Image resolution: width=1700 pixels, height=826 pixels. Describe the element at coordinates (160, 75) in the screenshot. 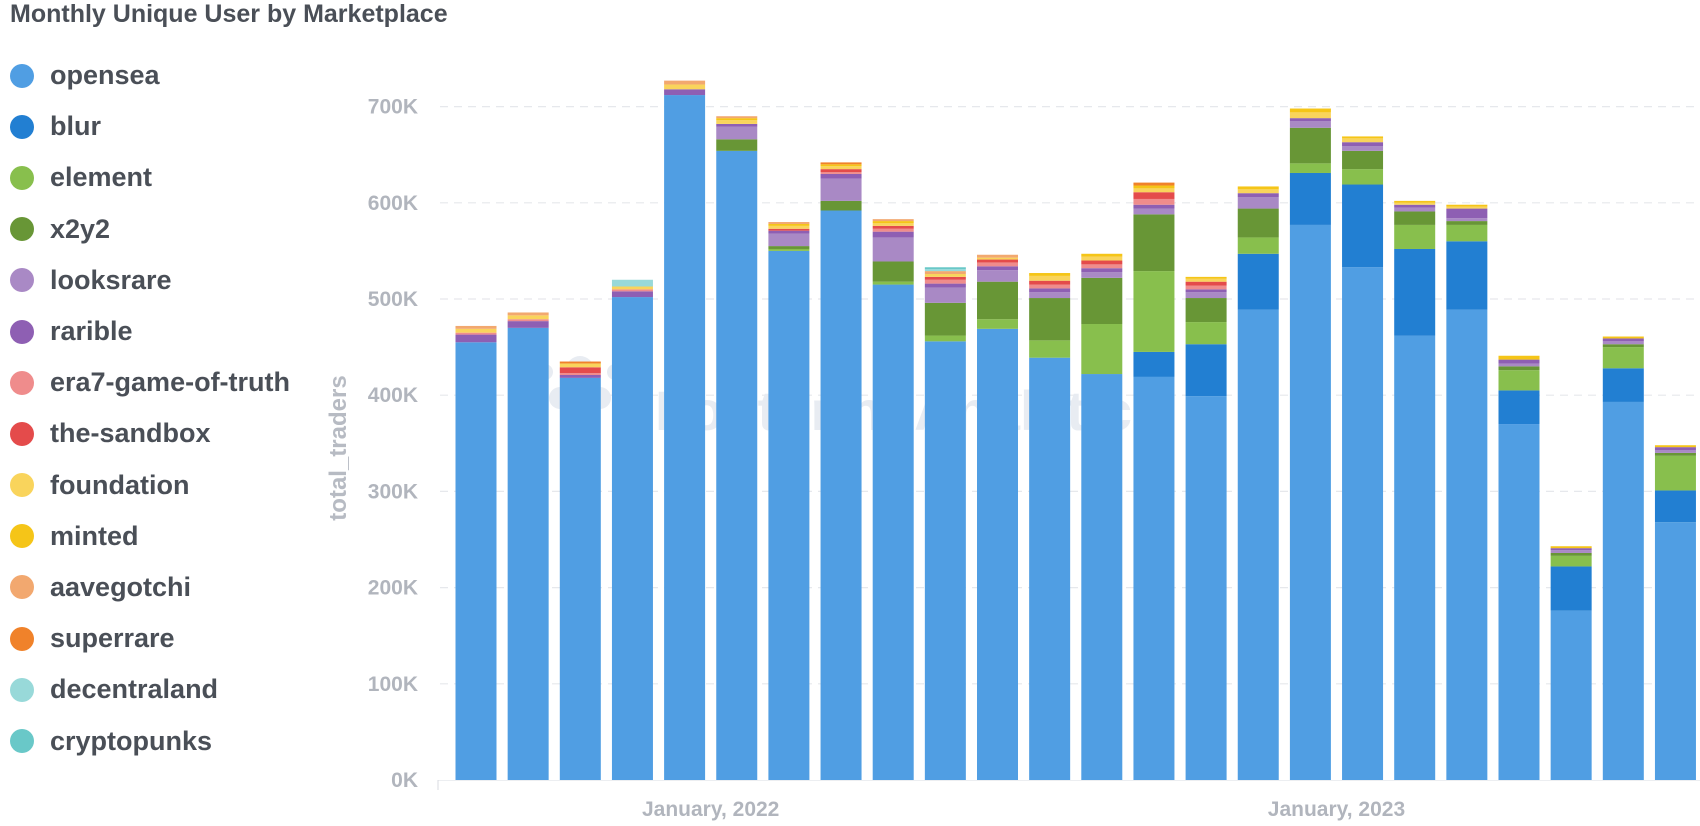

I see `legend-item-opensea: opensea` at that location.